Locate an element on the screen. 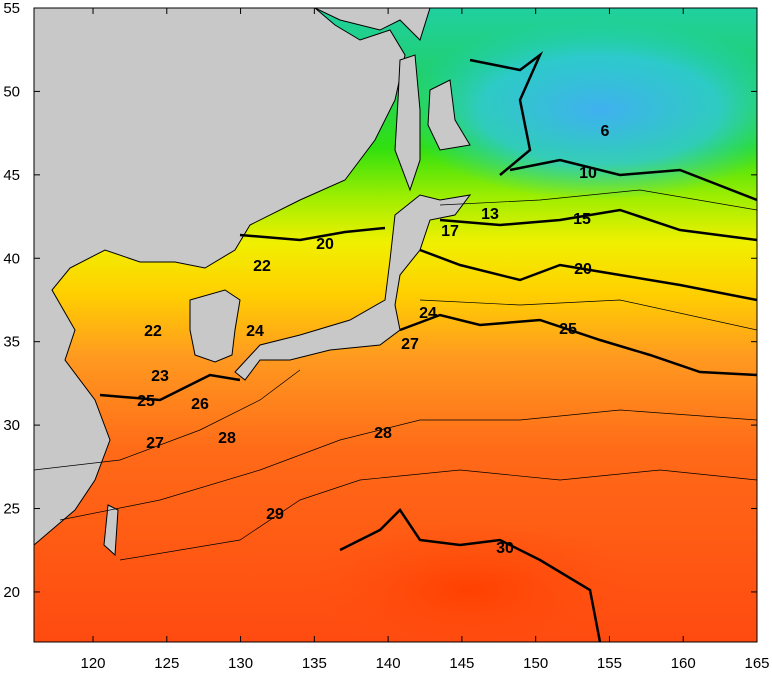  contour-label: 26 is located at coordinates (200, 404).